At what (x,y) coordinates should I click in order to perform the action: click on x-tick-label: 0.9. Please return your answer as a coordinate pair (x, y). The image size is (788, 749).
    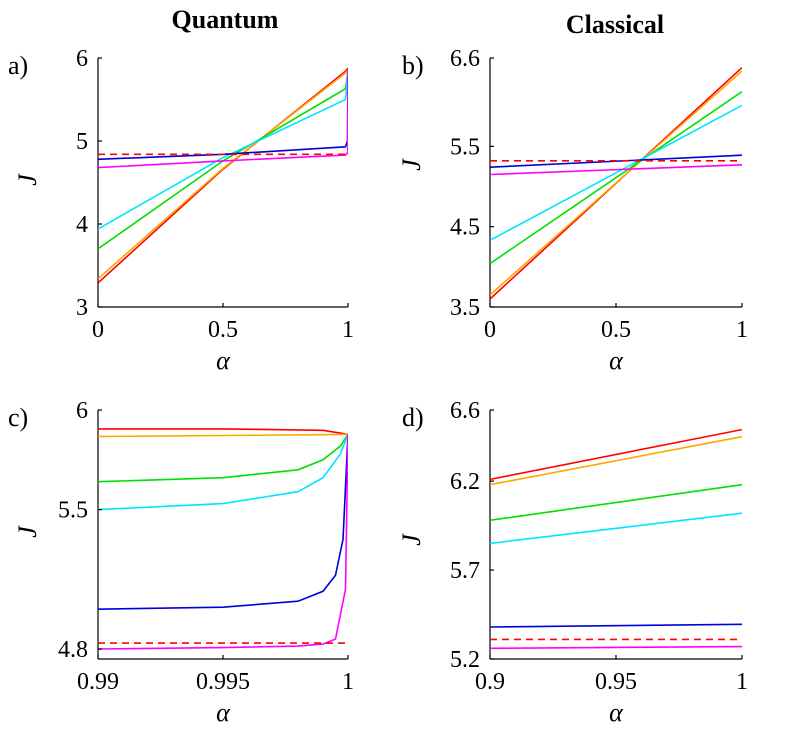
    Looking at the image, I should click on (490, 682).